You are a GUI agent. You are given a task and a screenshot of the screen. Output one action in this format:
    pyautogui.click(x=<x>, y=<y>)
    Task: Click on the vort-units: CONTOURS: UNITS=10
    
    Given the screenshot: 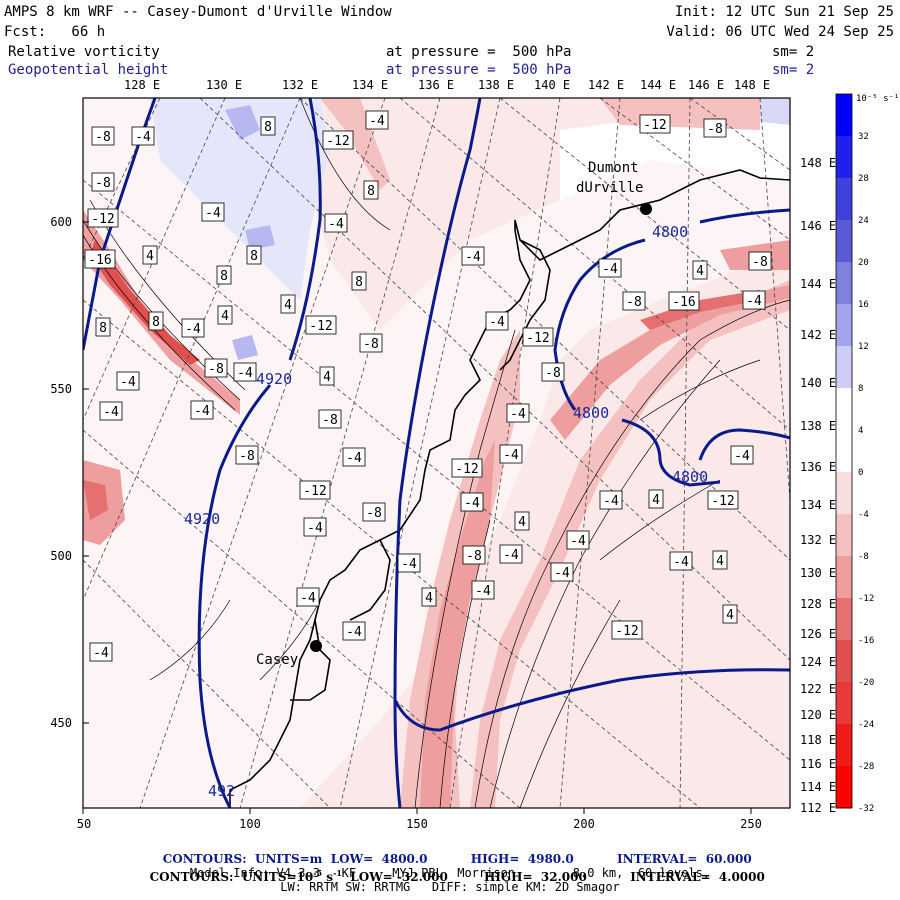 What is the action you would take?
    pyautogui.click(x=231, y=877)
    